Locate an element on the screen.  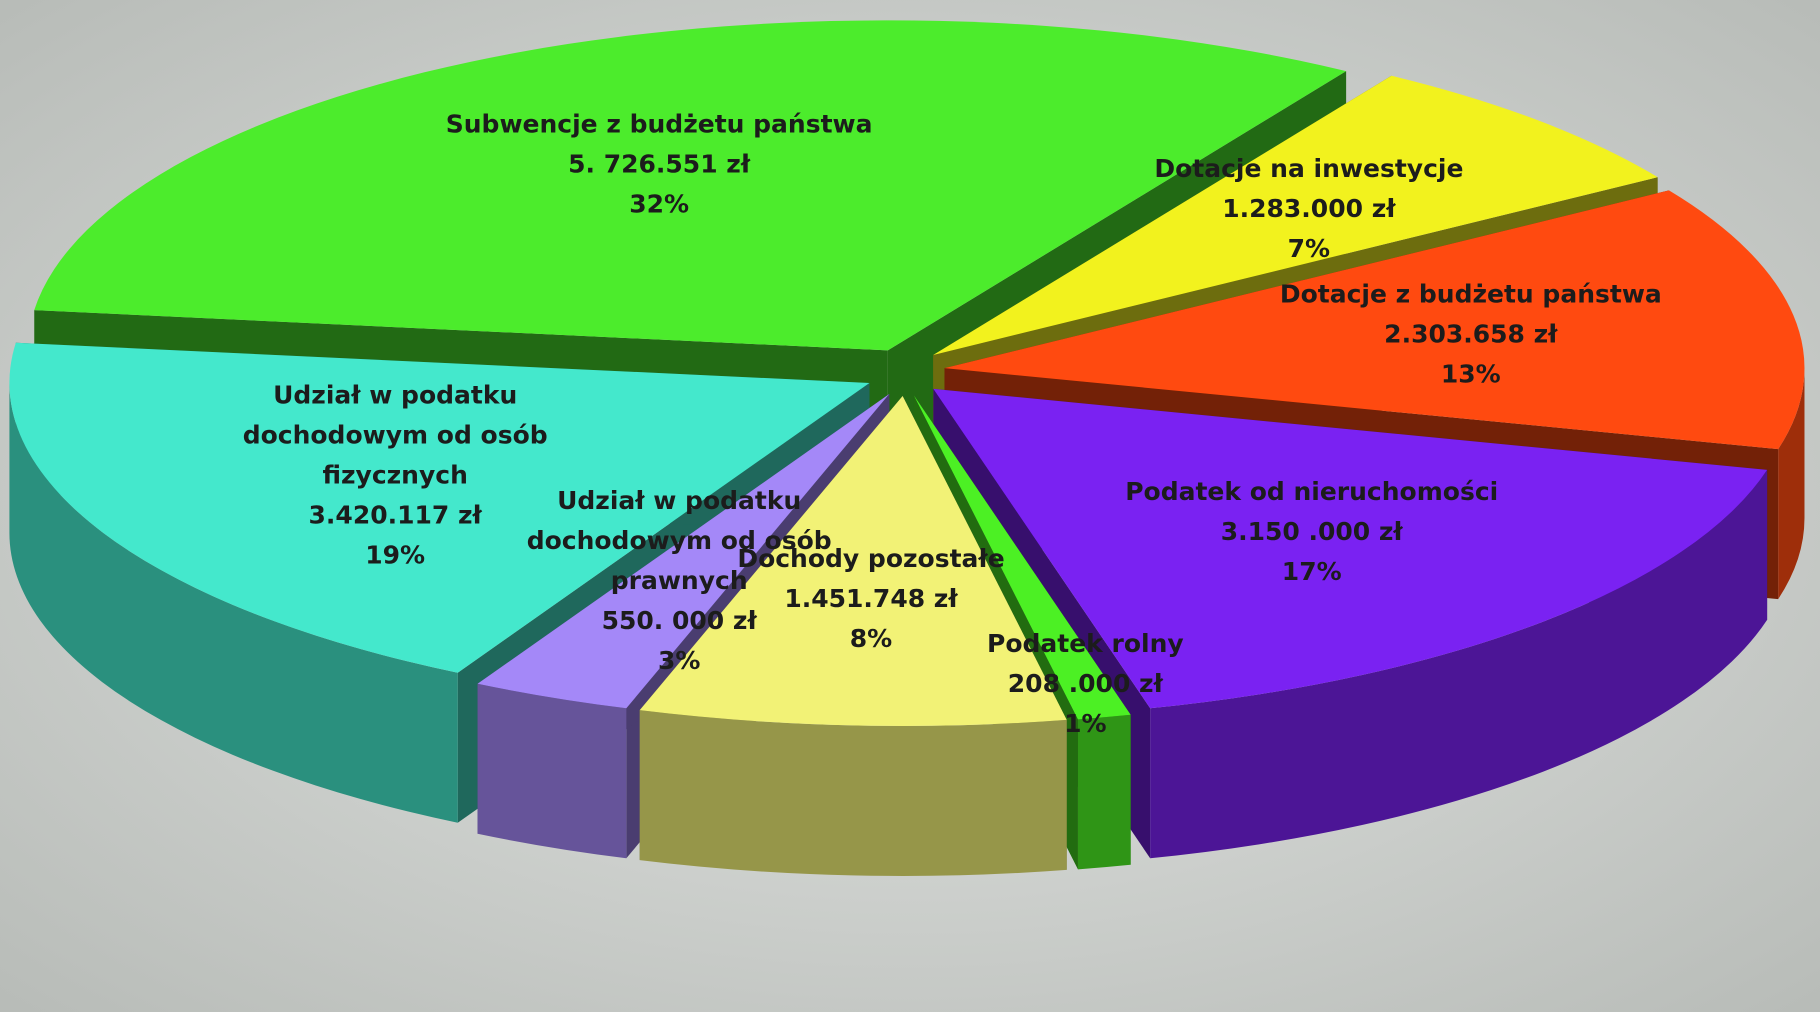
label-line: Dochody pozostałe is located at coordinates (870, 558).